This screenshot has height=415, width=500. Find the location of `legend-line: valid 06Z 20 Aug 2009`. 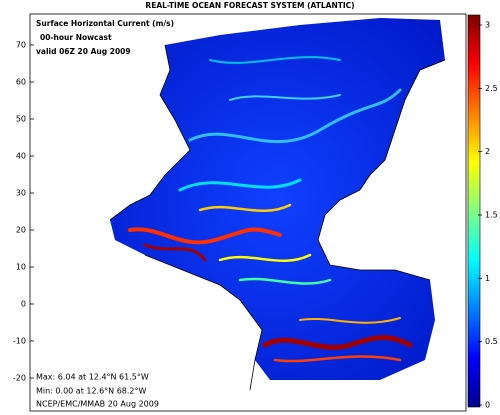

legend-line: valid 06Z 20 Aug 2009 is located at coordinates (83, 51).